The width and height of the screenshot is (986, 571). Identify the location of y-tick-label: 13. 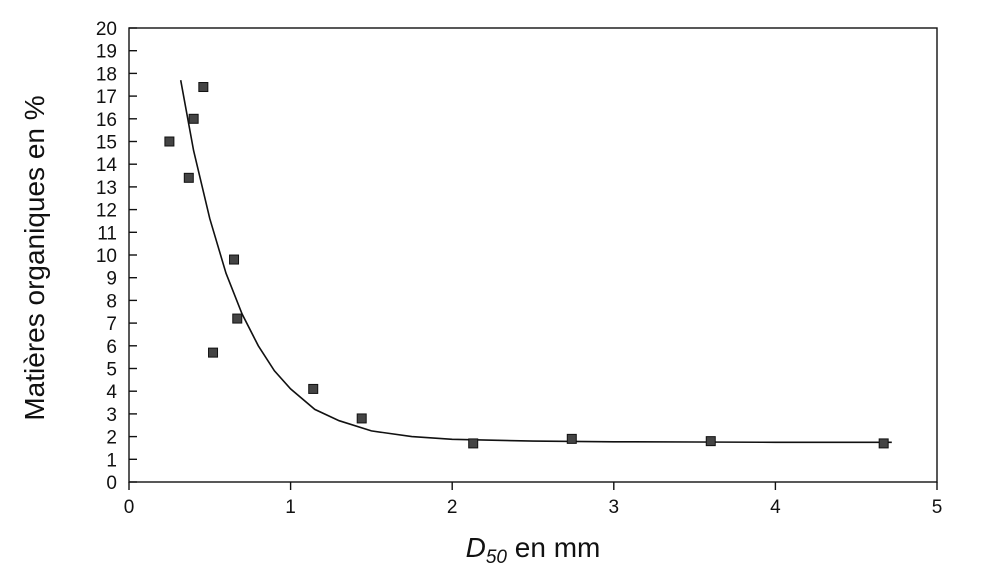
(106, 188).